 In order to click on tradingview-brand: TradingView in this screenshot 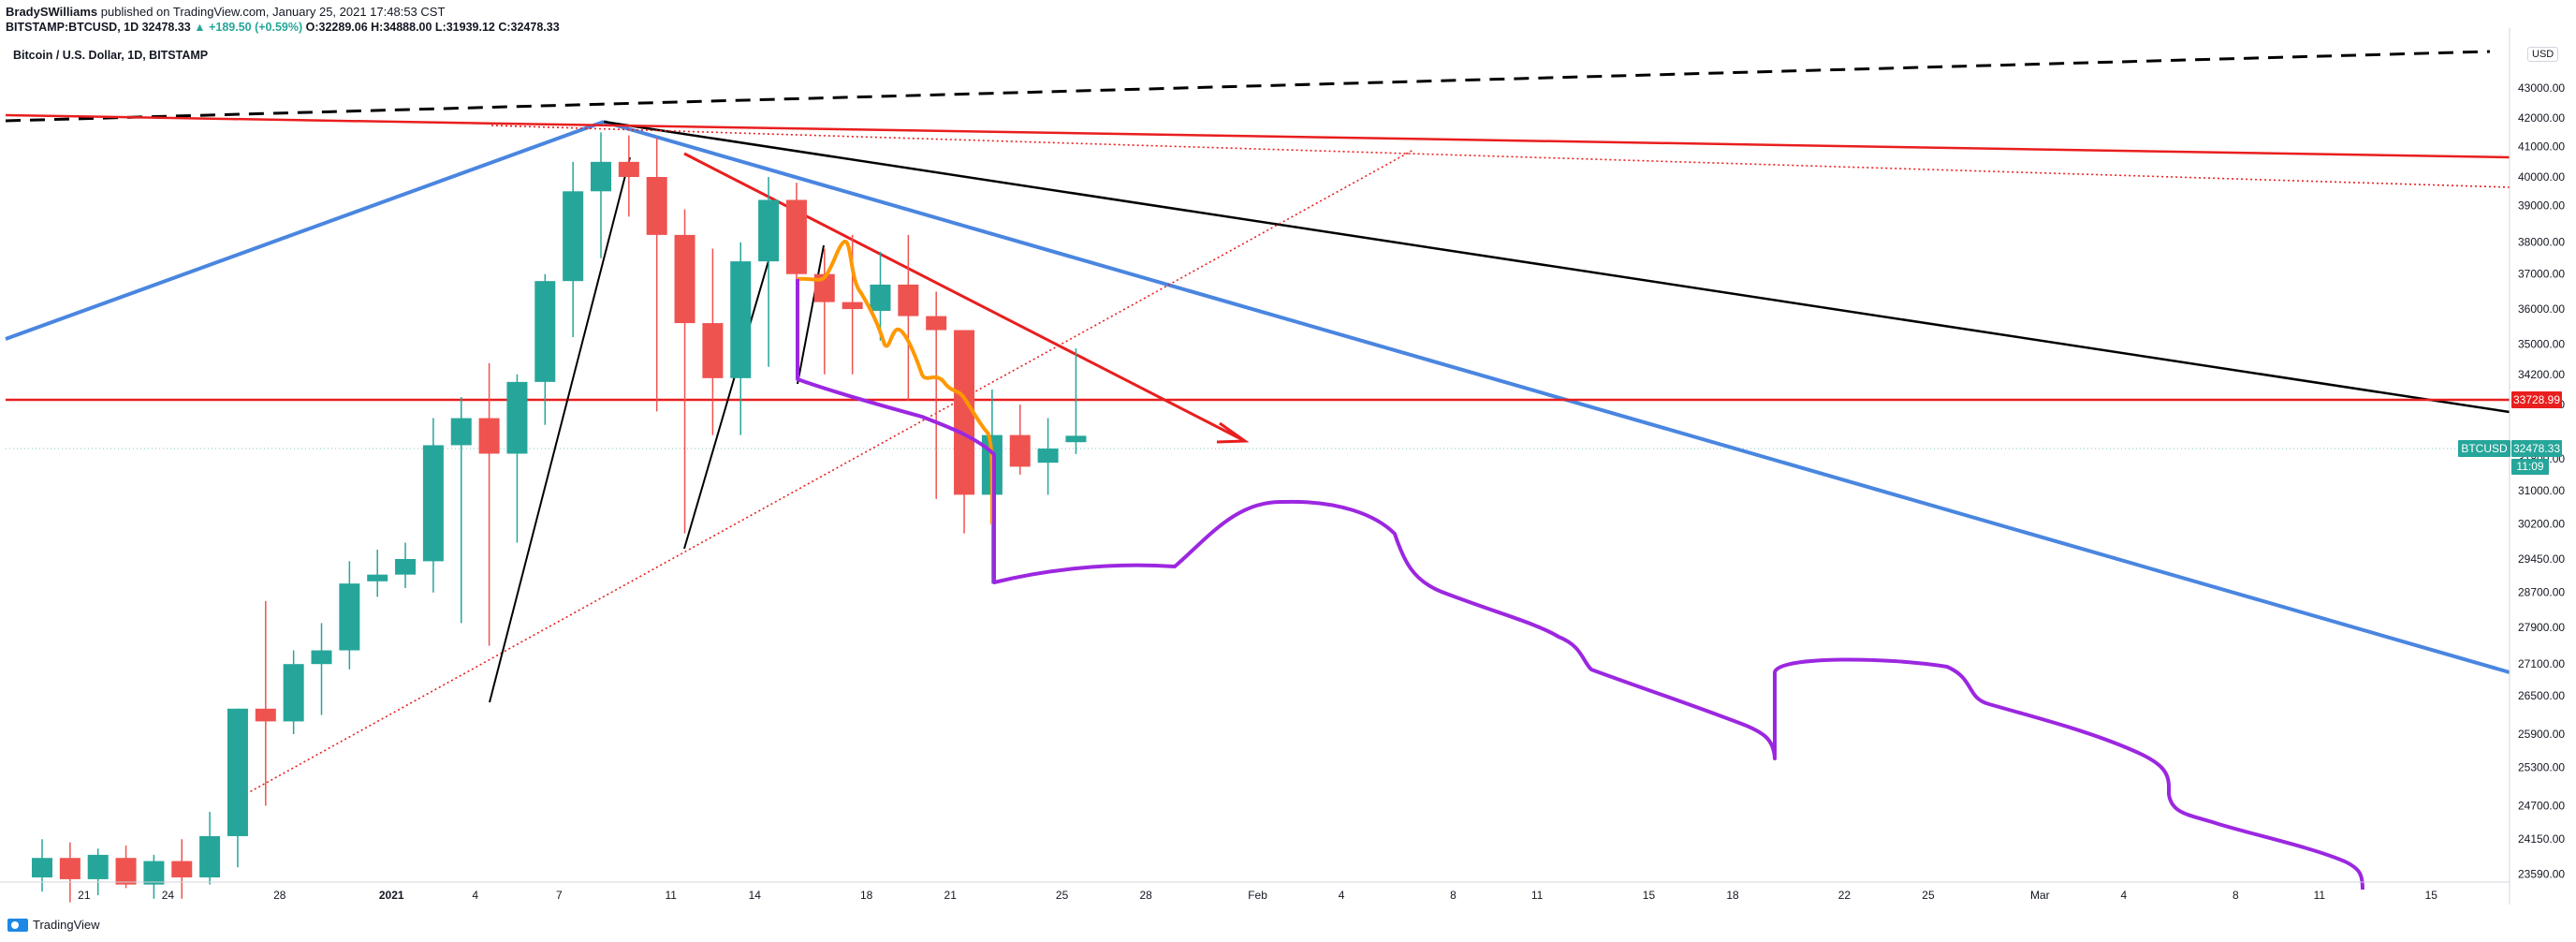, I will do `click(66, 925)`.